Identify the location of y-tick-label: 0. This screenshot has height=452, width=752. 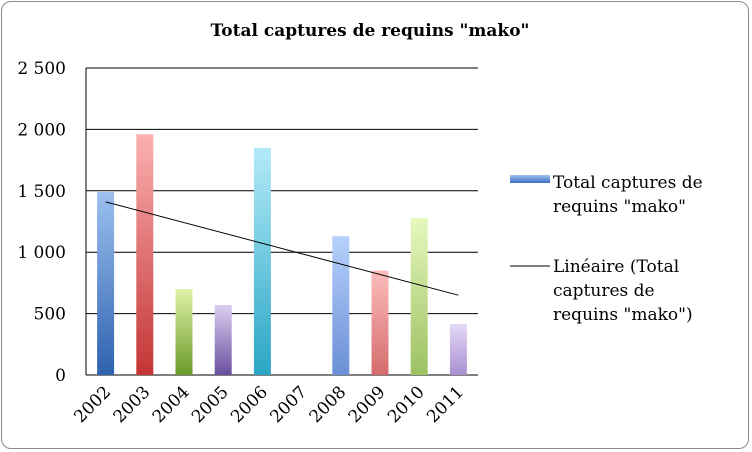
(60, 376).